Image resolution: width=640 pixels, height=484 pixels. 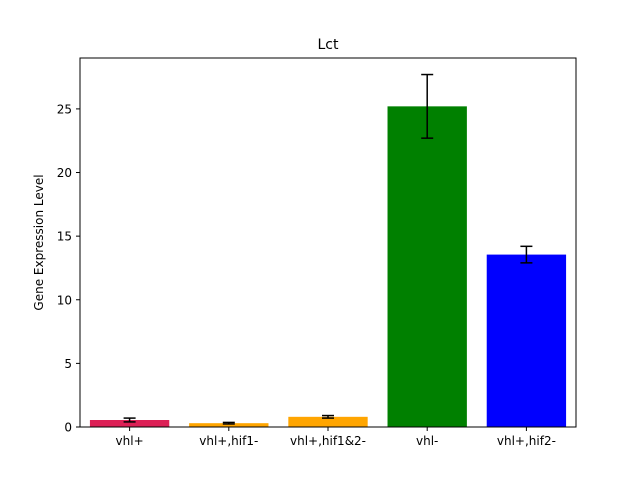 I want to click on y-tick-label-3: 15, so click(x=64, y=237).